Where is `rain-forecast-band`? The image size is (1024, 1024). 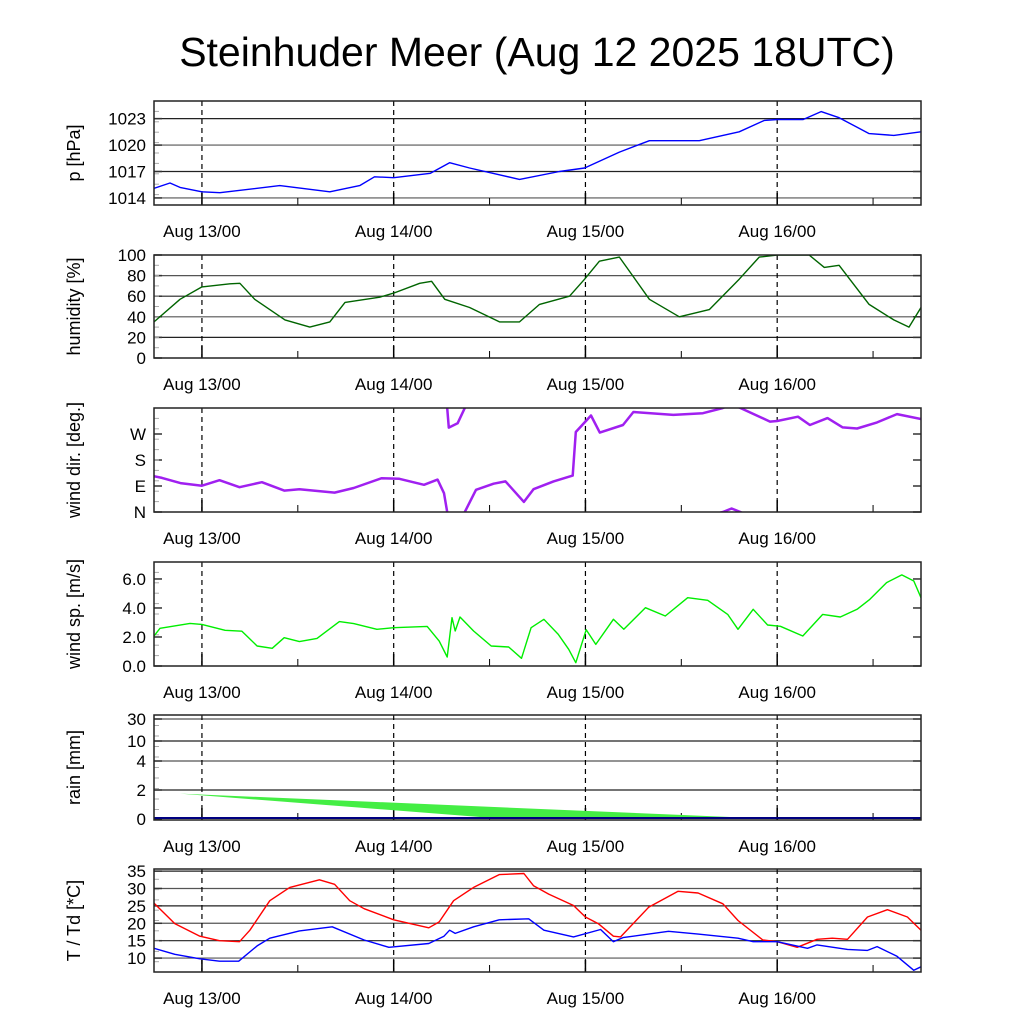
rain-forecast-band is located at coordinates (478, 806).